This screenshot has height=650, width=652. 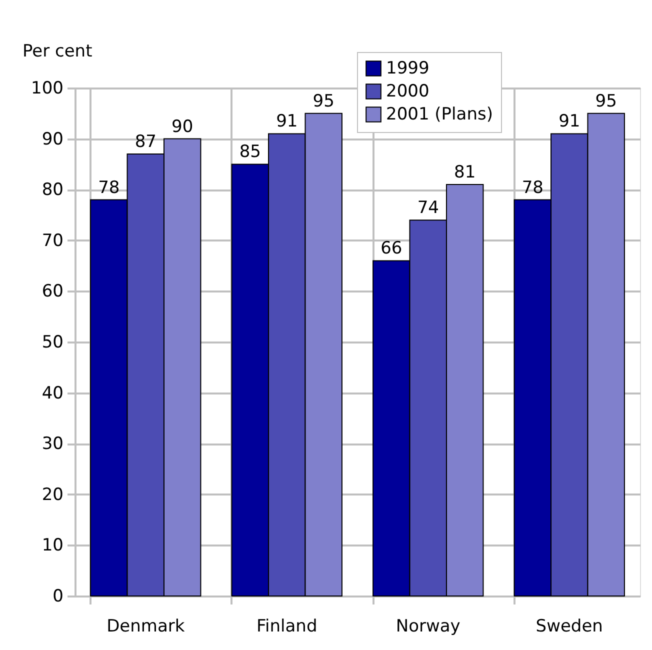 What do you see at coordinates (145, 626) in the screenshot?
I see `x-tick-label: Denmark` at bounding box center [145, 626].